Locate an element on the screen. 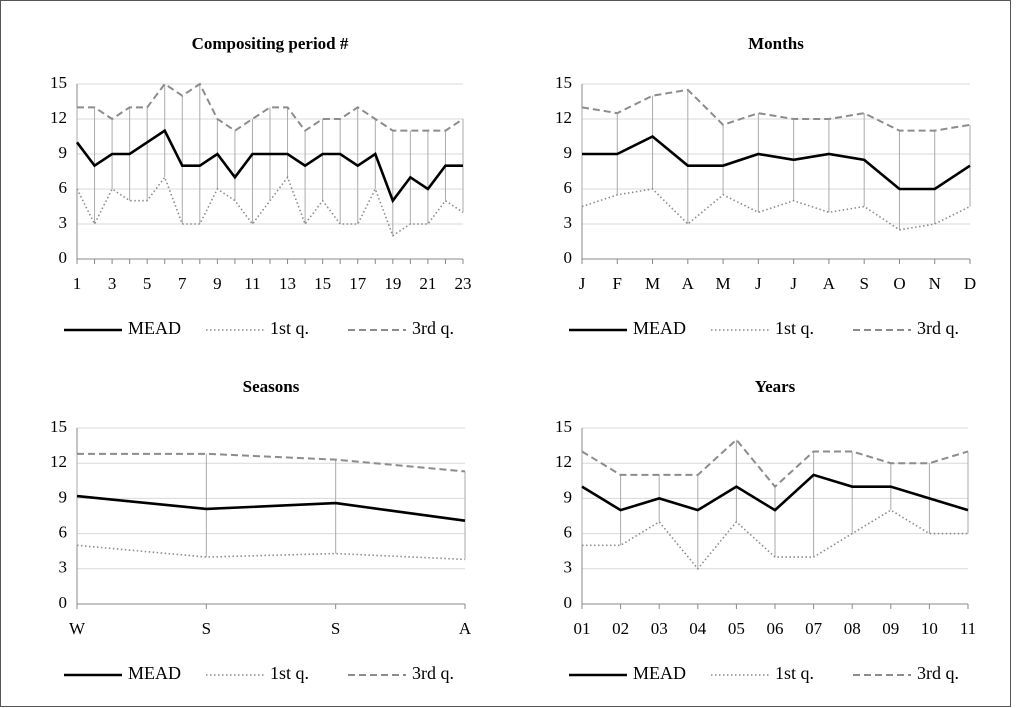 The width and height of the screenshot is (1016, 708). x-tick-label: 02 is located at coordinates (620, 628).